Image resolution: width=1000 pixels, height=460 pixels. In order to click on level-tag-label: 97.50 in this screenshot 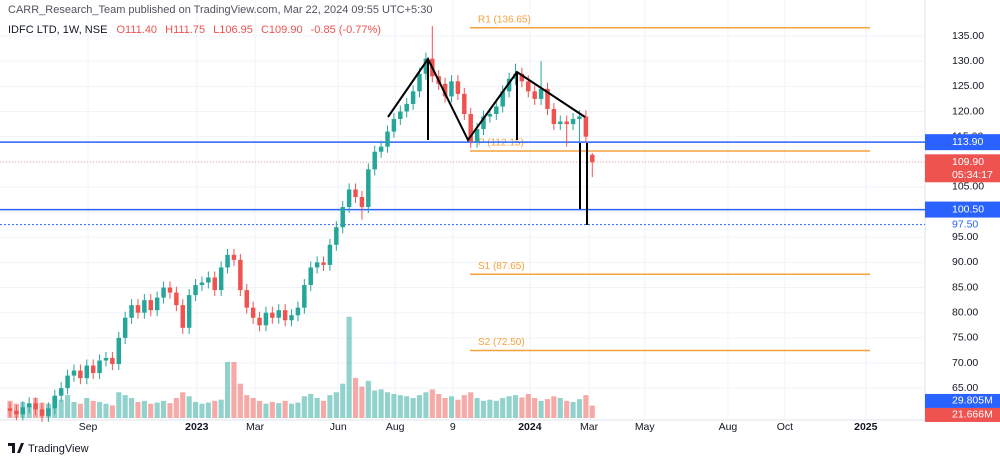, I will do `click(965, 224)`.